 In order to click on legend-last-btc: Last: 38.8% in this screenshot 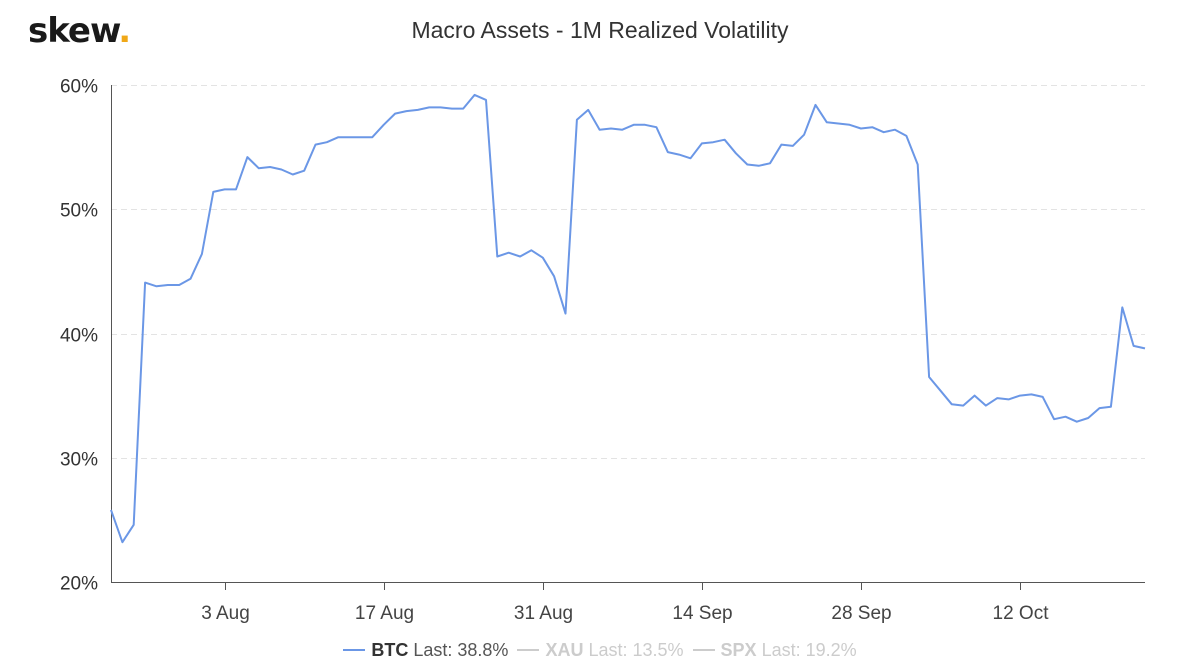, I will do `click(461, 650)`.